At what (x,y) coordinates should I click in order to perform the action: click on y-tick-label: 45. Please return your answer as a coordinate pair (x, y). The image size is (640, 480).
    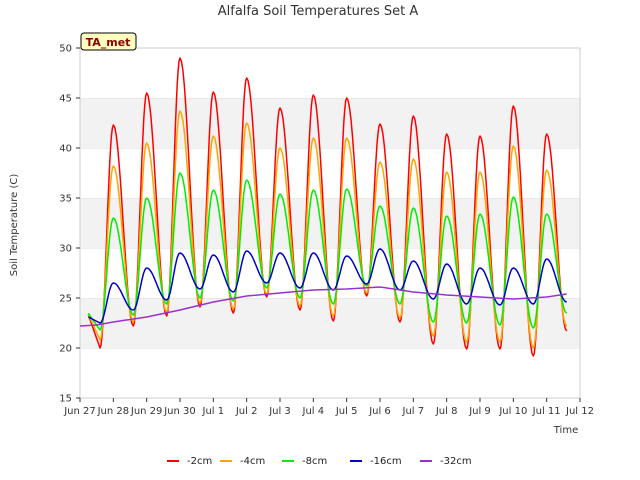
    Looking at the image, I should click on (65, 99).